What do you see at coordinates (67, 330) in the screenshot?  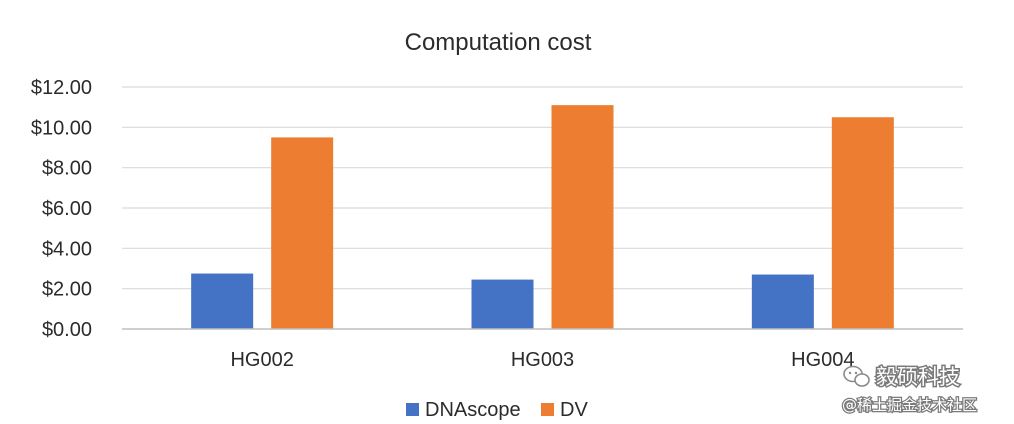 I see `y-tick-label: $0.00` at bounding box center [67, 330].